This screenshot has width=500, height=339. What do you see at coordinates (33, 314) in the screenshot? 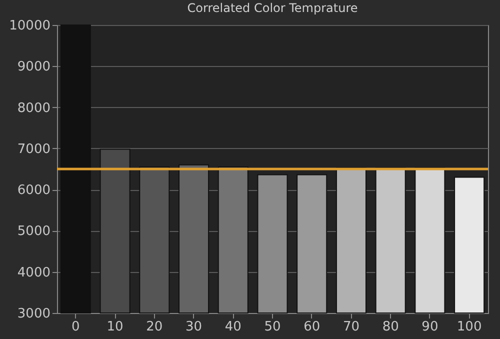
I see `y-tick-label: 3000` at bounding box center [33, 314].